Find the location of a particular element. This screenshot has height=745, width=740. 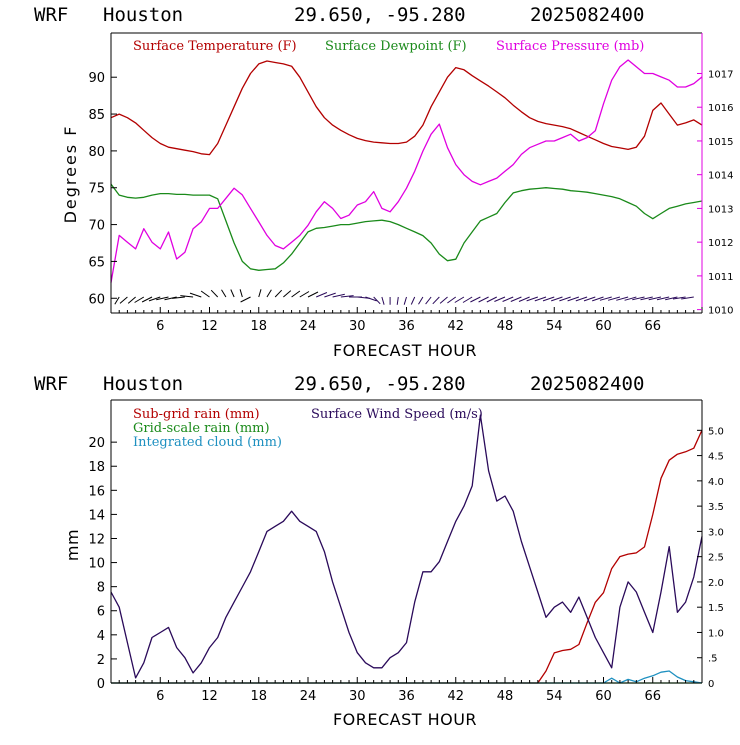

legend-subgrid-rain: Sub-grid rain (mm) is located at coordinates (196, 414).